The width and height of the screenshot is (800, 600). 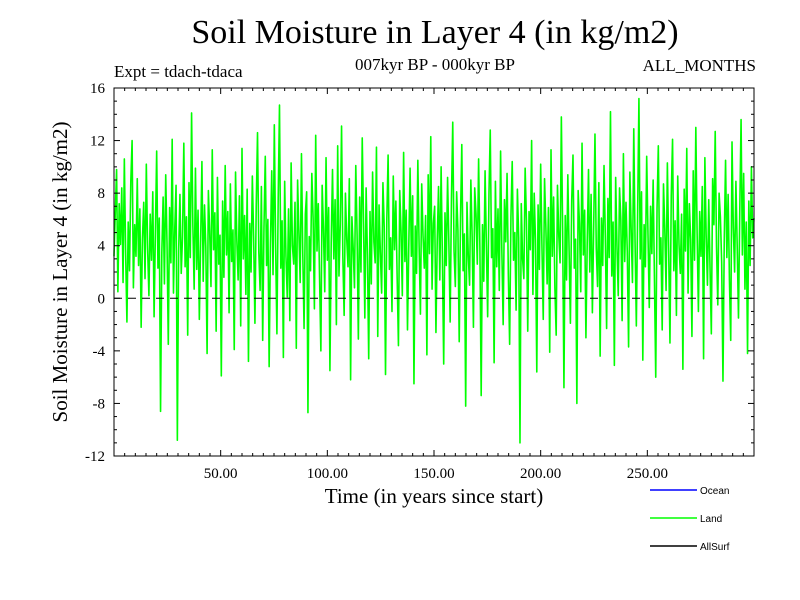 I want to click on x-tick-label: 150.00, so click(x=433, y=474).